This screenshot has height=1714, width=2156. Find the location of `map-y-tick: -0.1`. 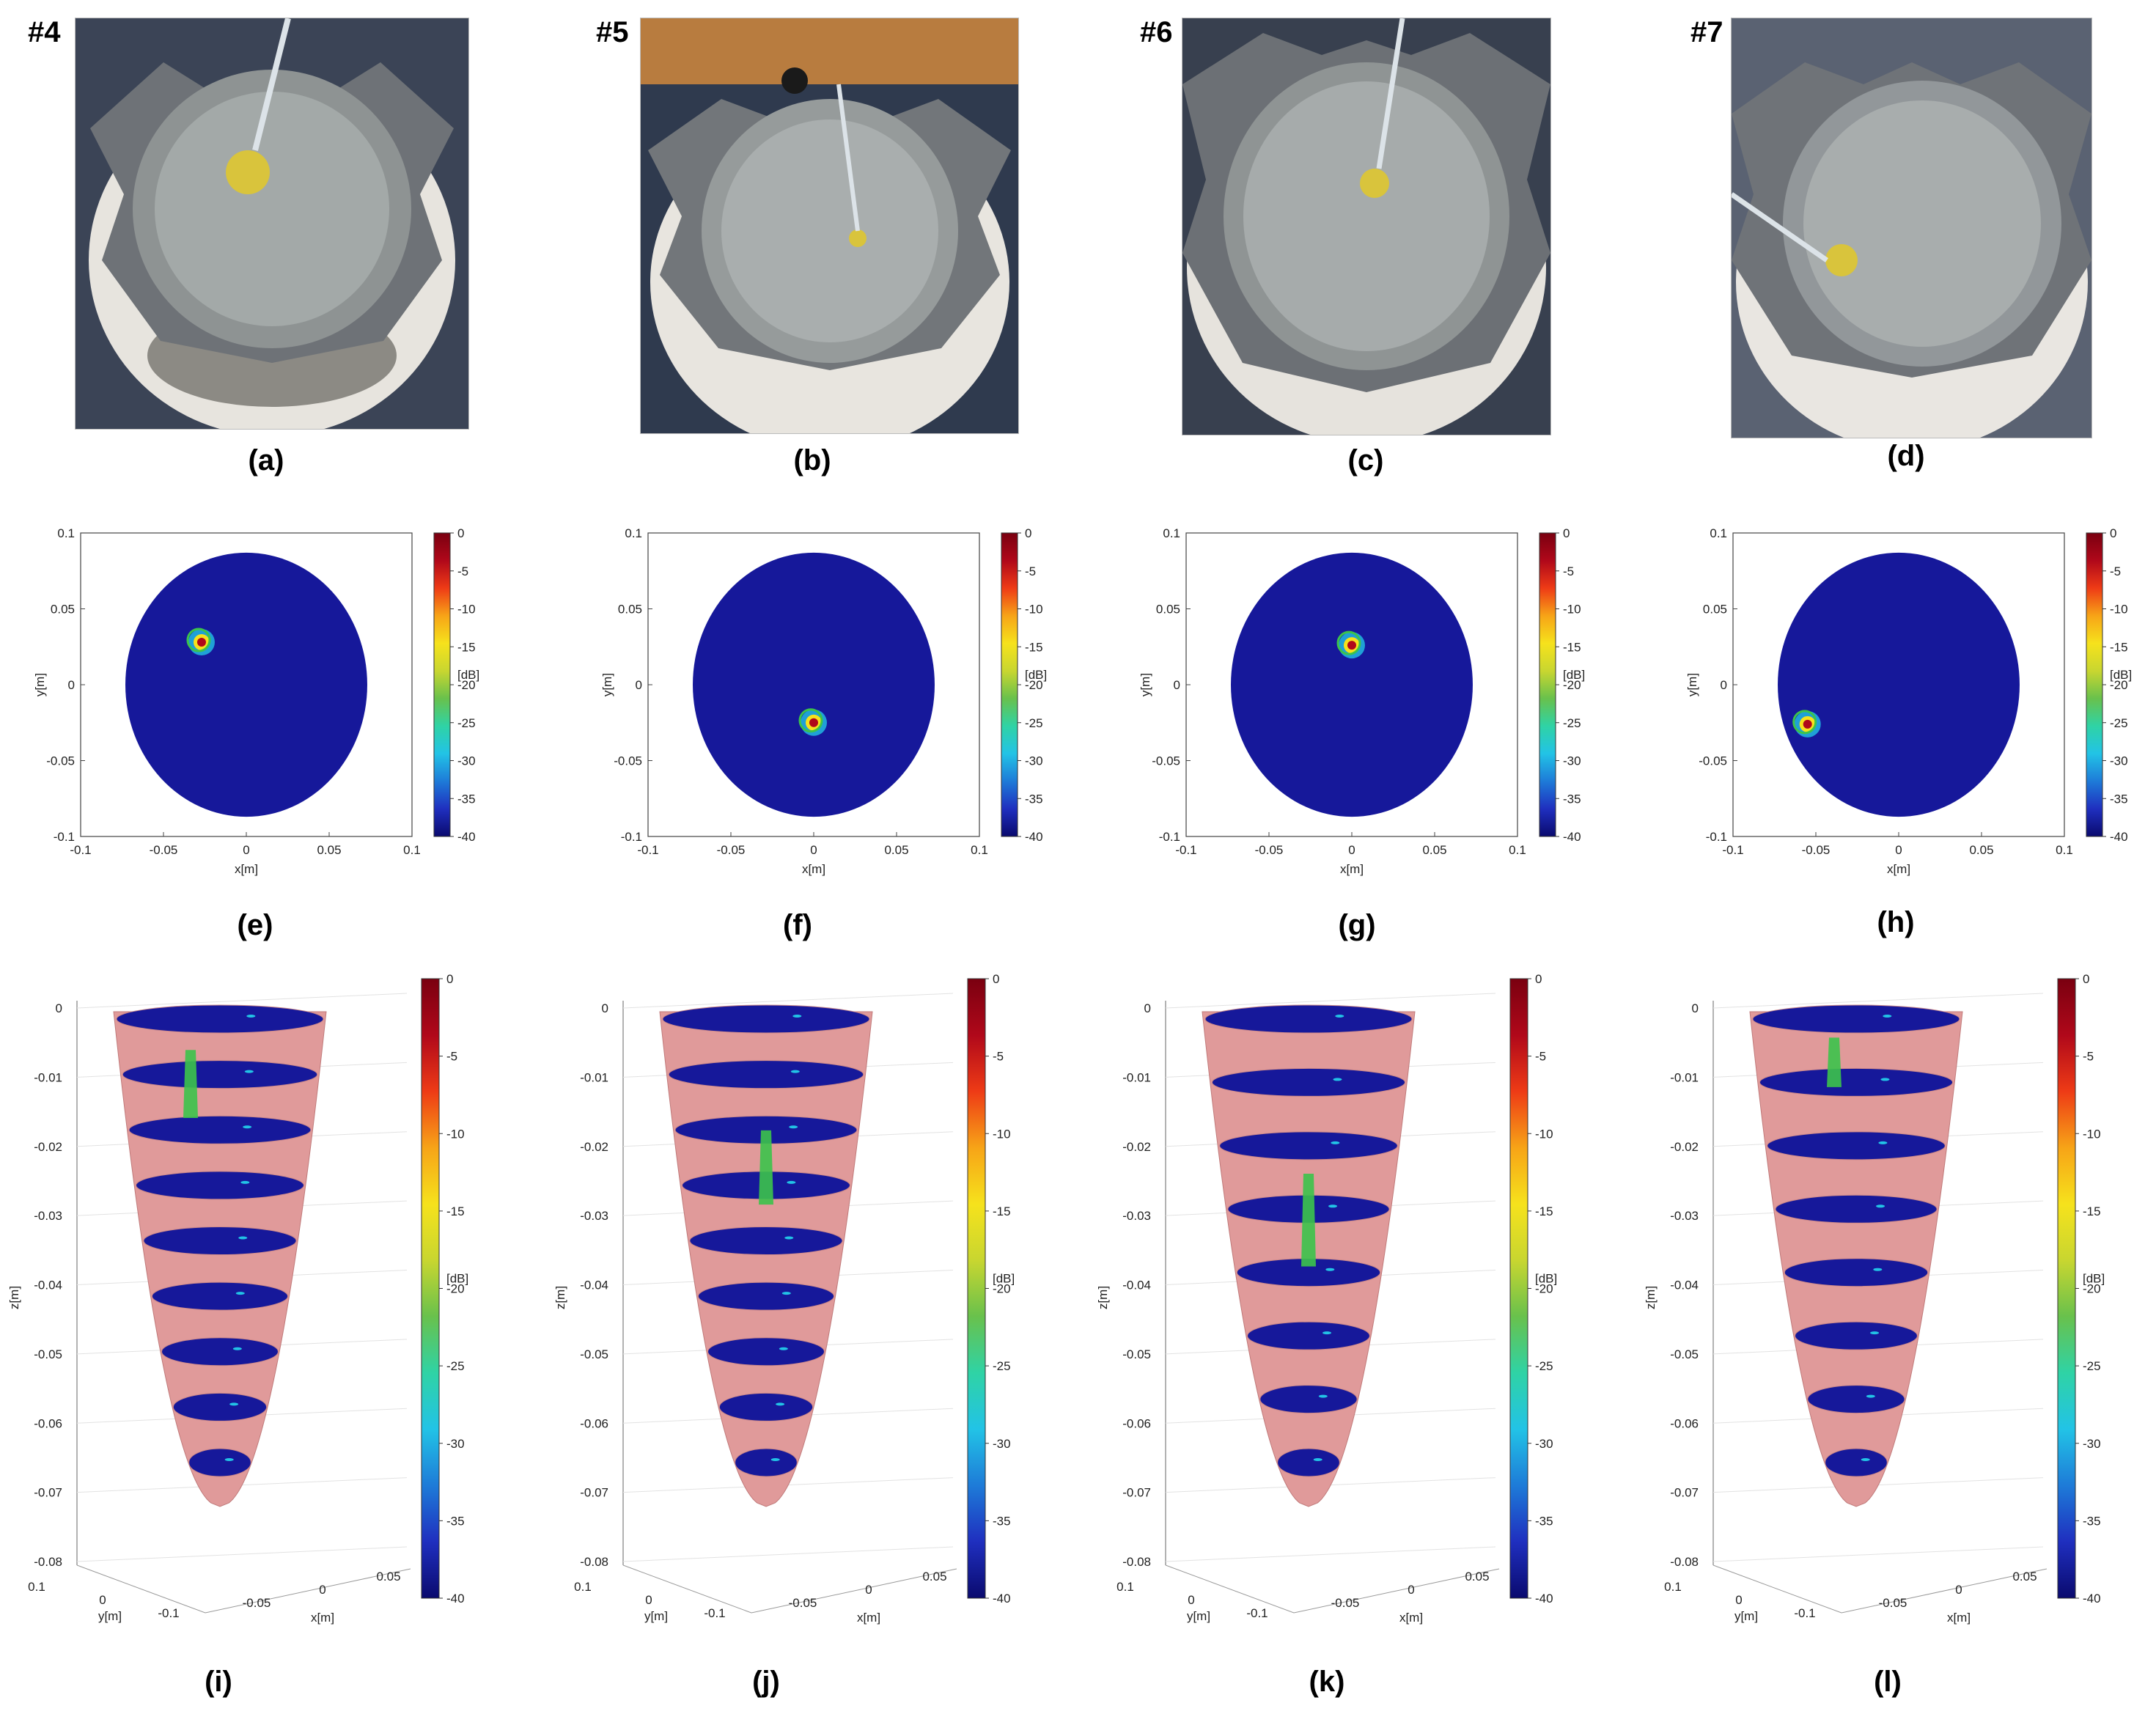

map-y-tick: -0.1 is located at coordinates (1716, 837).